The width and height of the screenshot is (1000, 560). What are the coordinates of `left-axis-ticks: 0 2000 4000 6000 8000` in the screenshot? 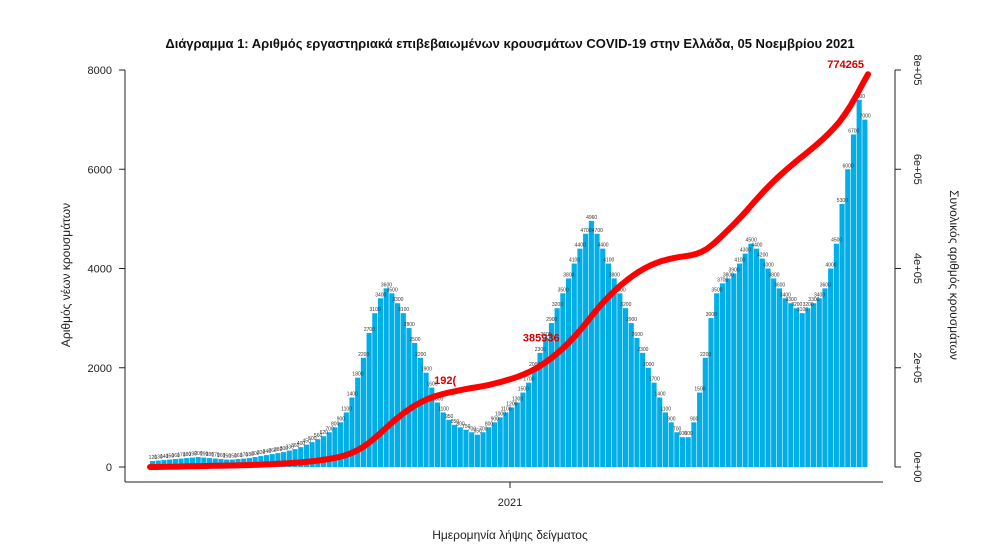 It's located at (106, 269).